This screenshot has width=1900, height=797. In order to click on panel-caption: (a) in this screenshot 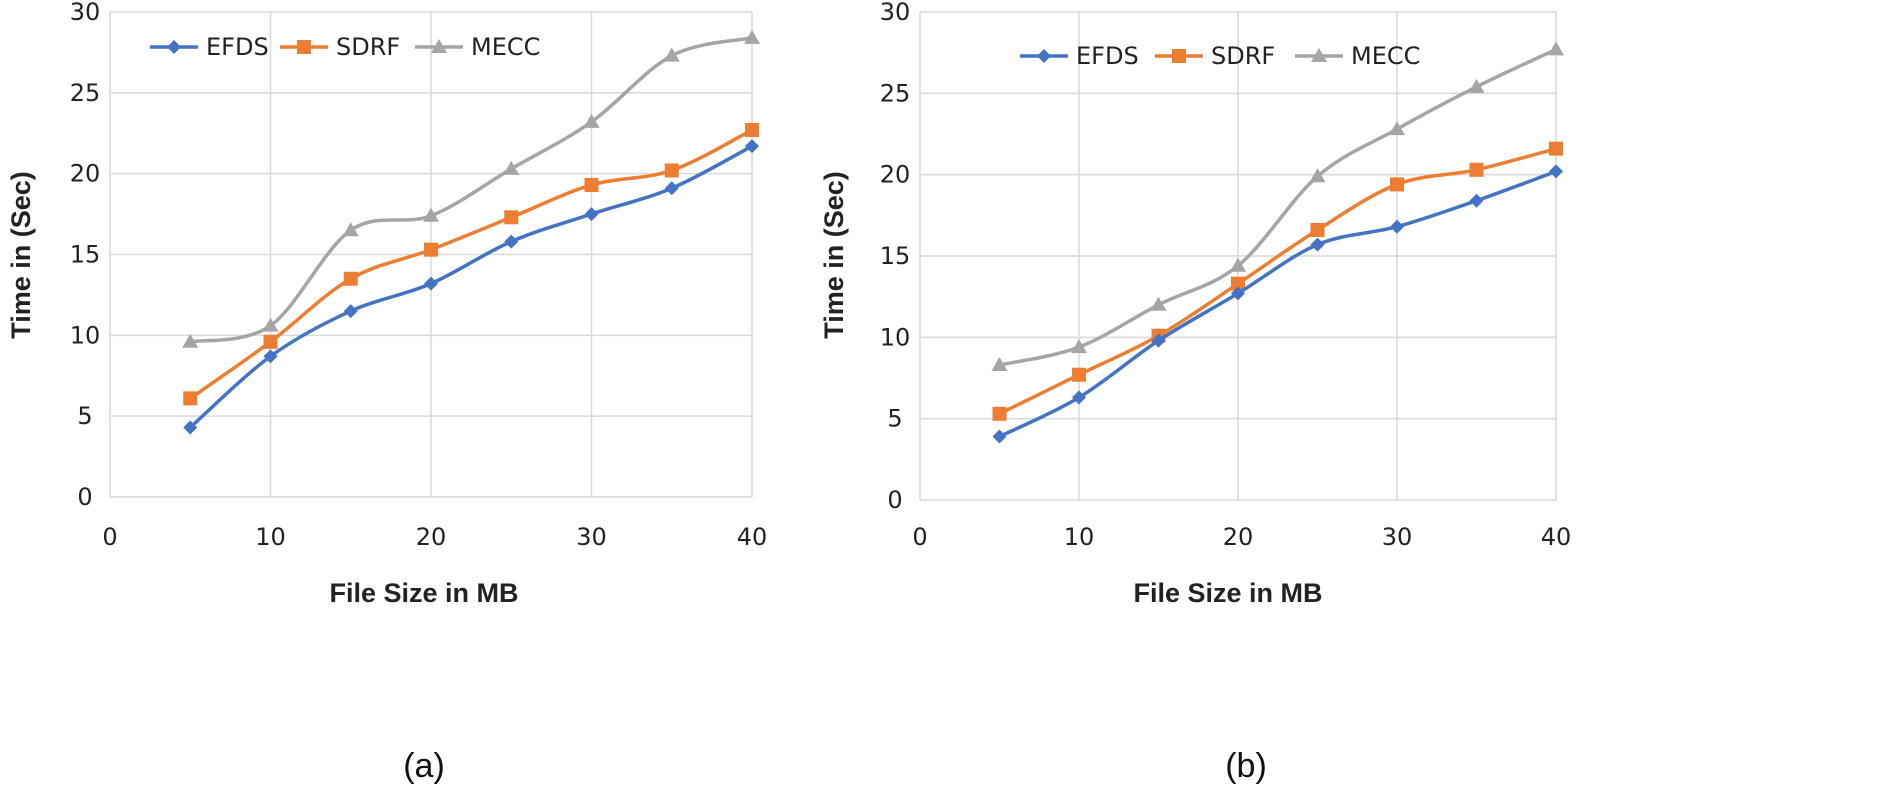, I will do `click(424, 766)`.